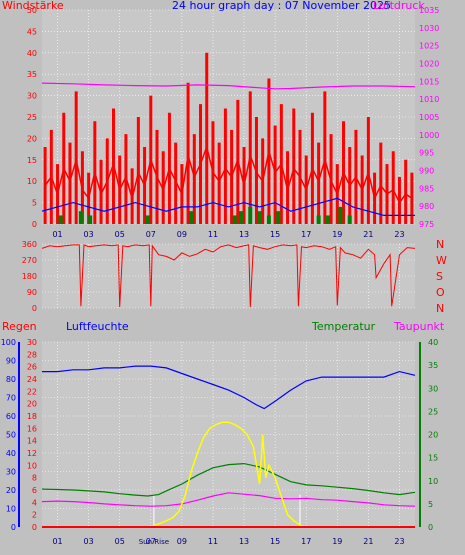  What do you see at coordinates (440, 292) in the screenshot?
I see `direction-letter: O` at bounding box center [440, 292].